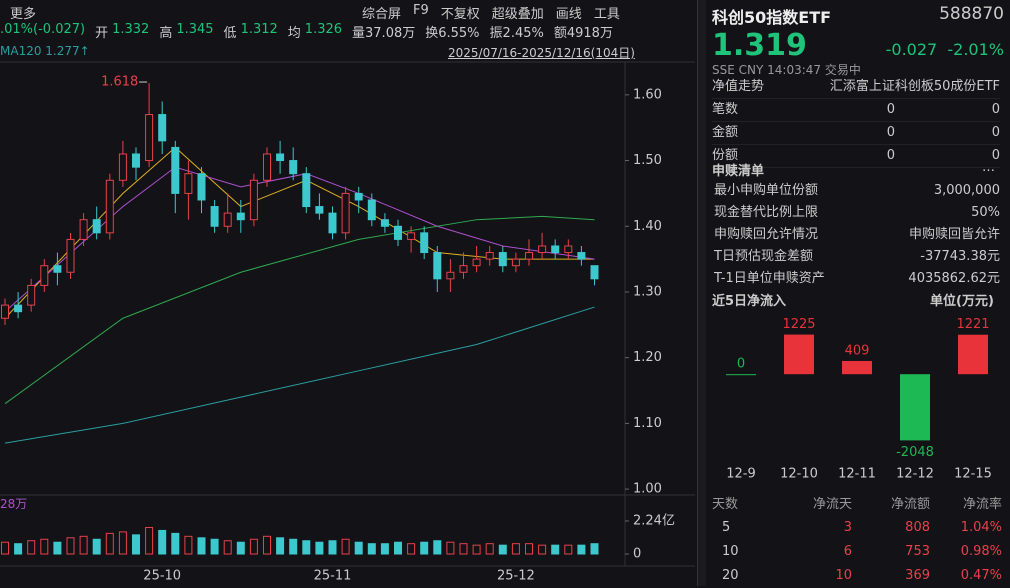 The width and height of the screenshot is (1010, 588). Describe the element at coordinates (769, 278) in the screenshot. I see `redeem-cell: T-1日单位申赎资产` at that location.